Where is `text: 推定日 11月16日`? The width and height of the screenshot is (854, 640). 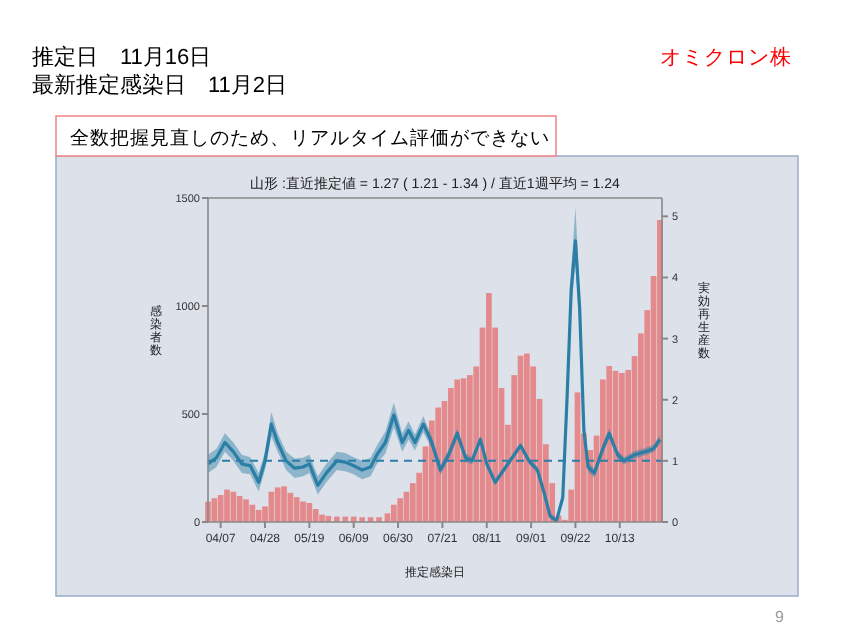 text: 推定日 11月16日 is located at coordinates (122, 57).